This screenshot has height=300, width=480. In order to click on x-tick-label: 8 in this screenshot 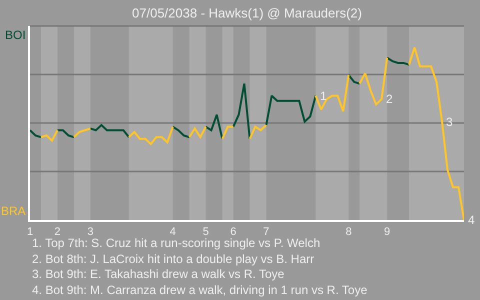, I will do `click(349, 232)`.